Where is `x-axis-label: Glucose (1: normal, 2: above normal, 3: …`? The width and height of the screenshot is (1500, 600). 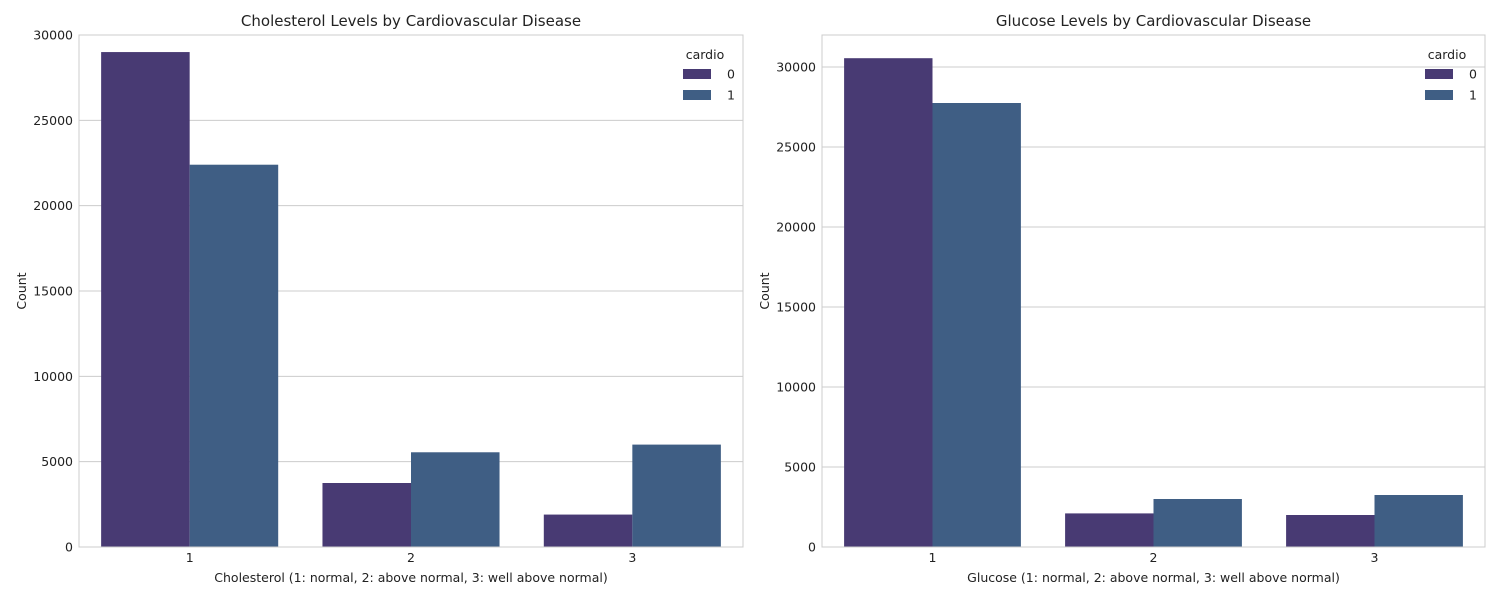
x-axis-label: Glucose (1: normal, 2: above normal, 3: … is located at coordinates (1153, 577).